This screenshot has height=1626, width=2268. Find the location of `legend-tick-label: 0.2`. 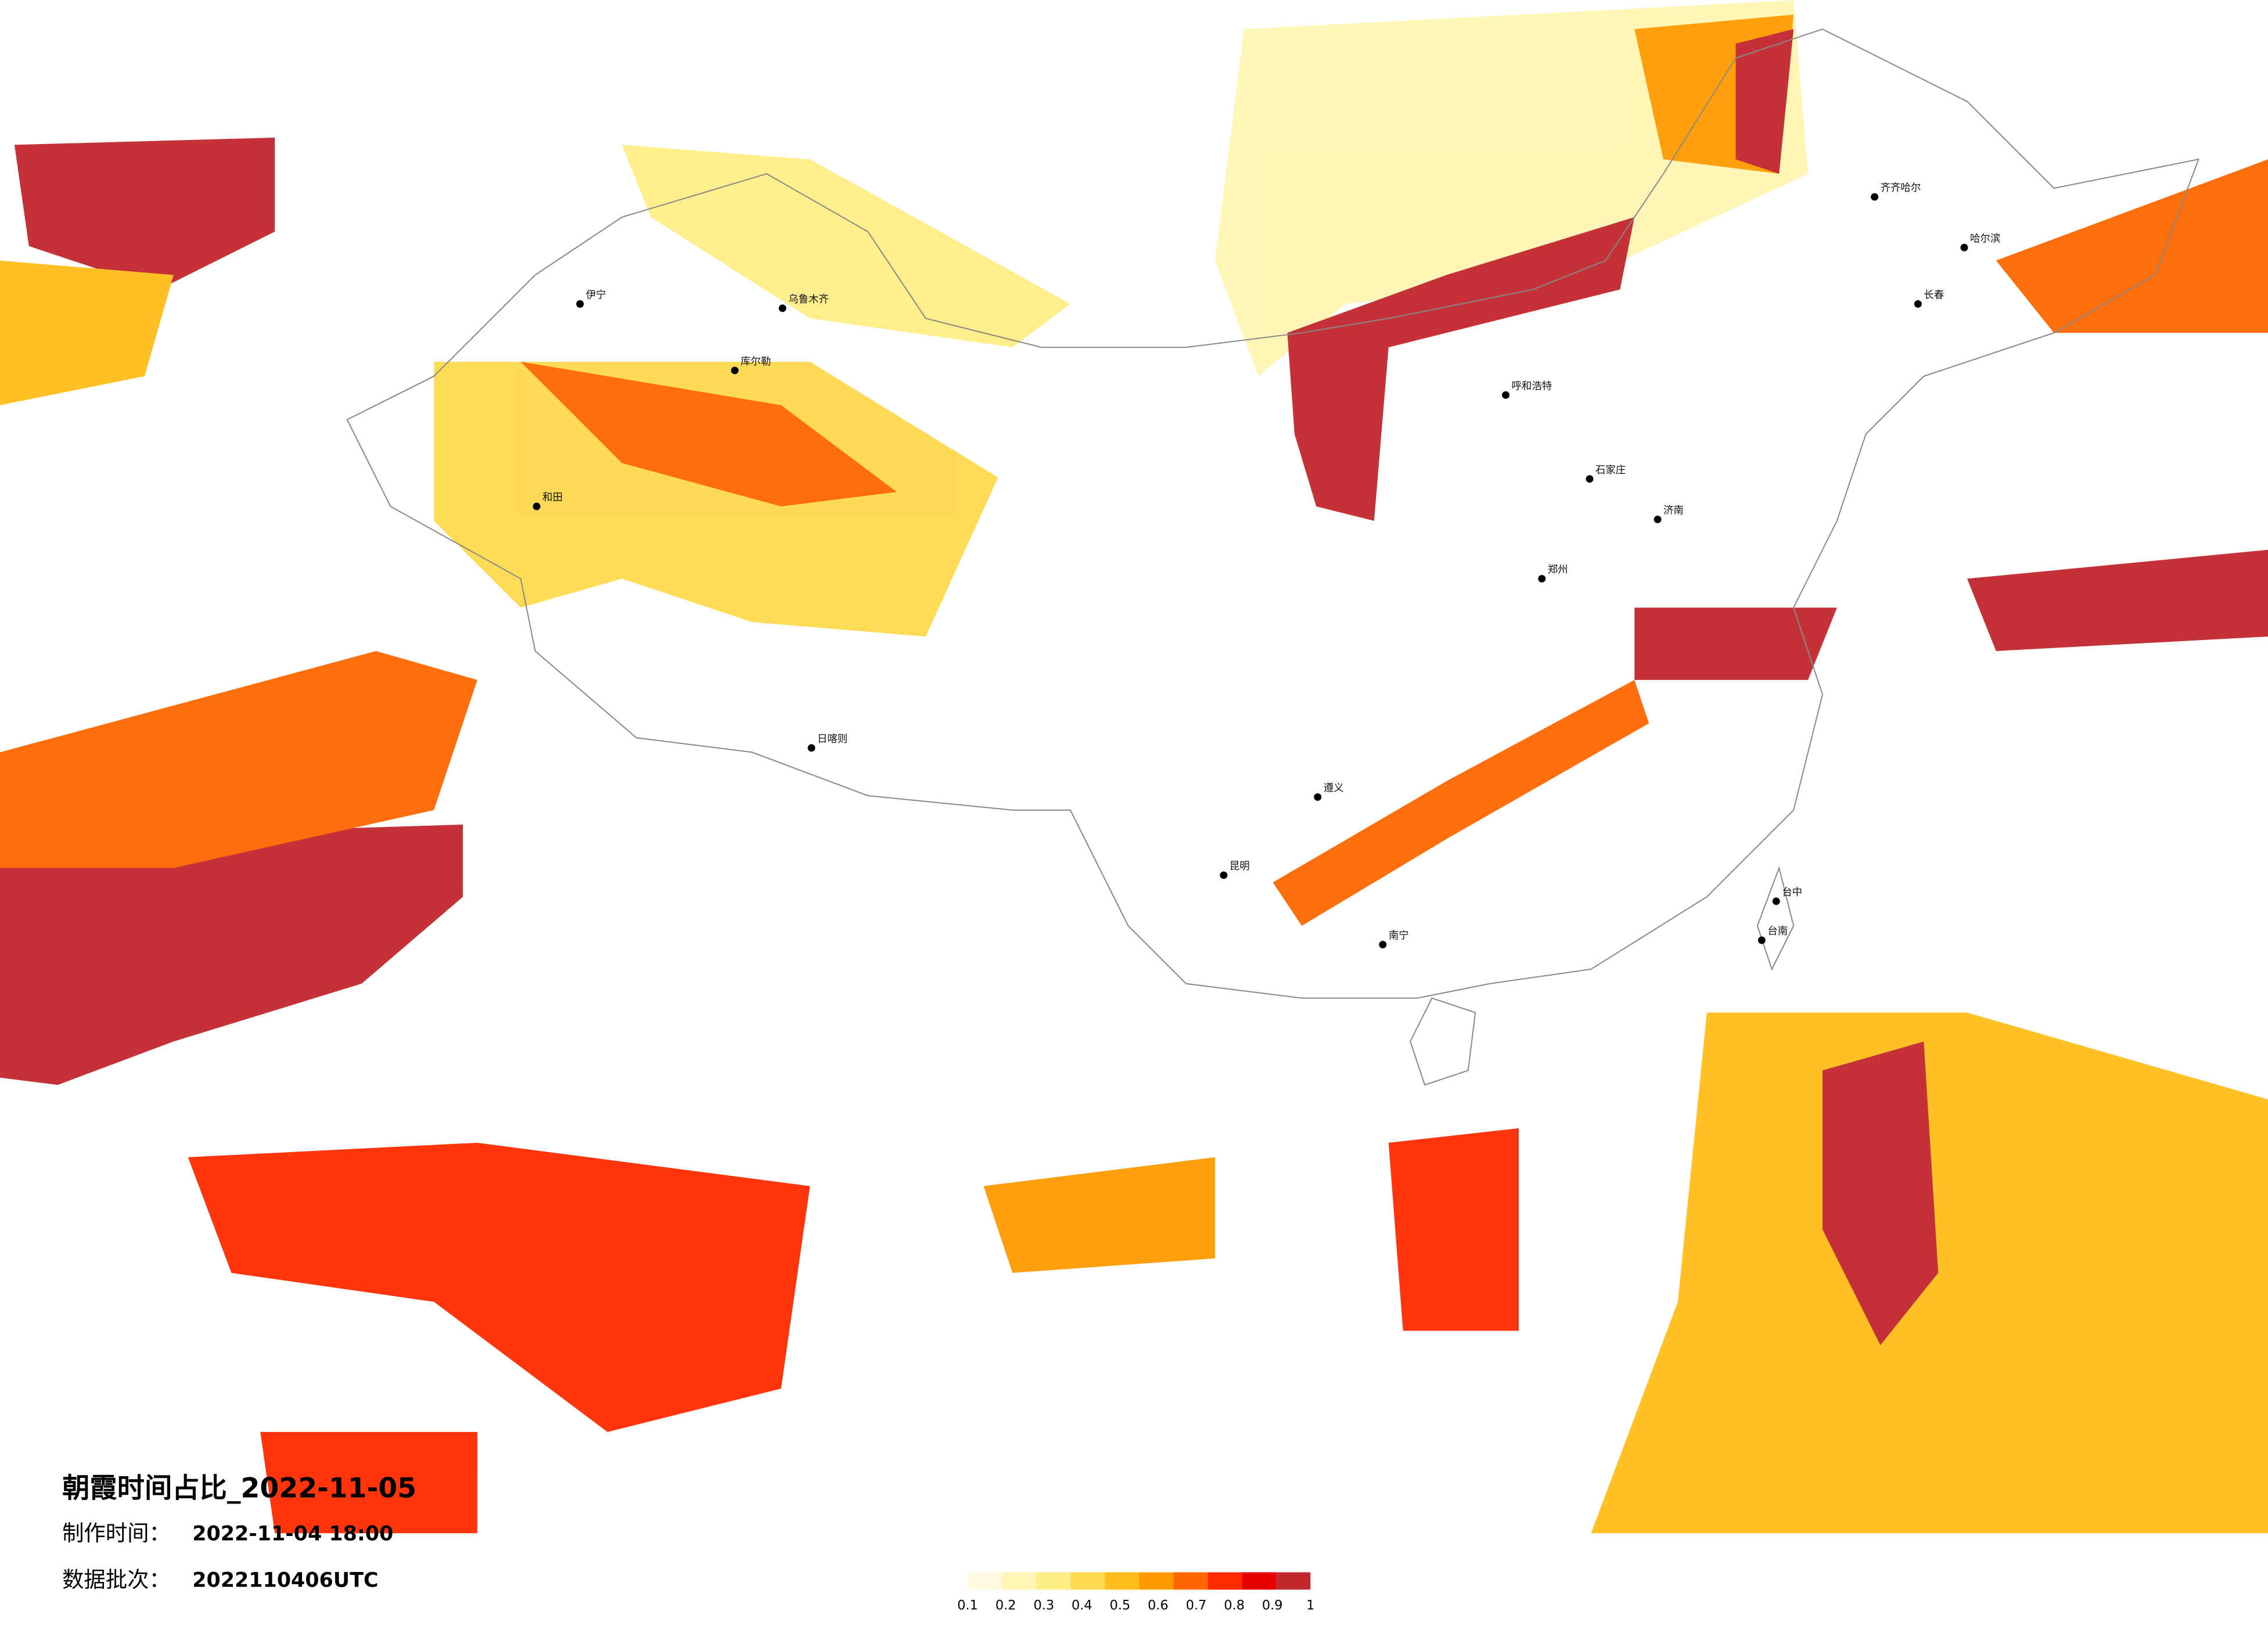

legend-tick-label: 0.2 is located at coordinates (1005, 1606).